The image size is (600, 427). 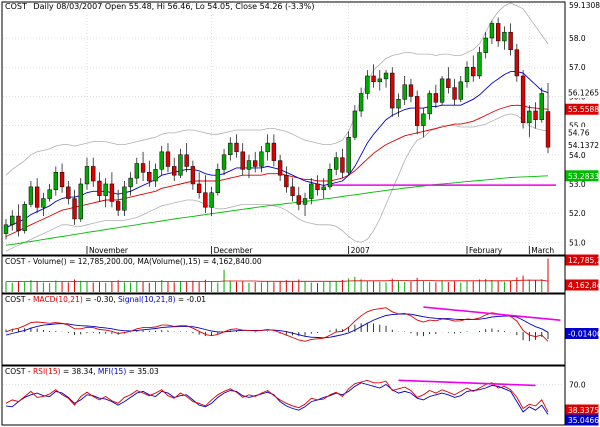 I want to click on price-tag-box, so click(x=582, y=93).